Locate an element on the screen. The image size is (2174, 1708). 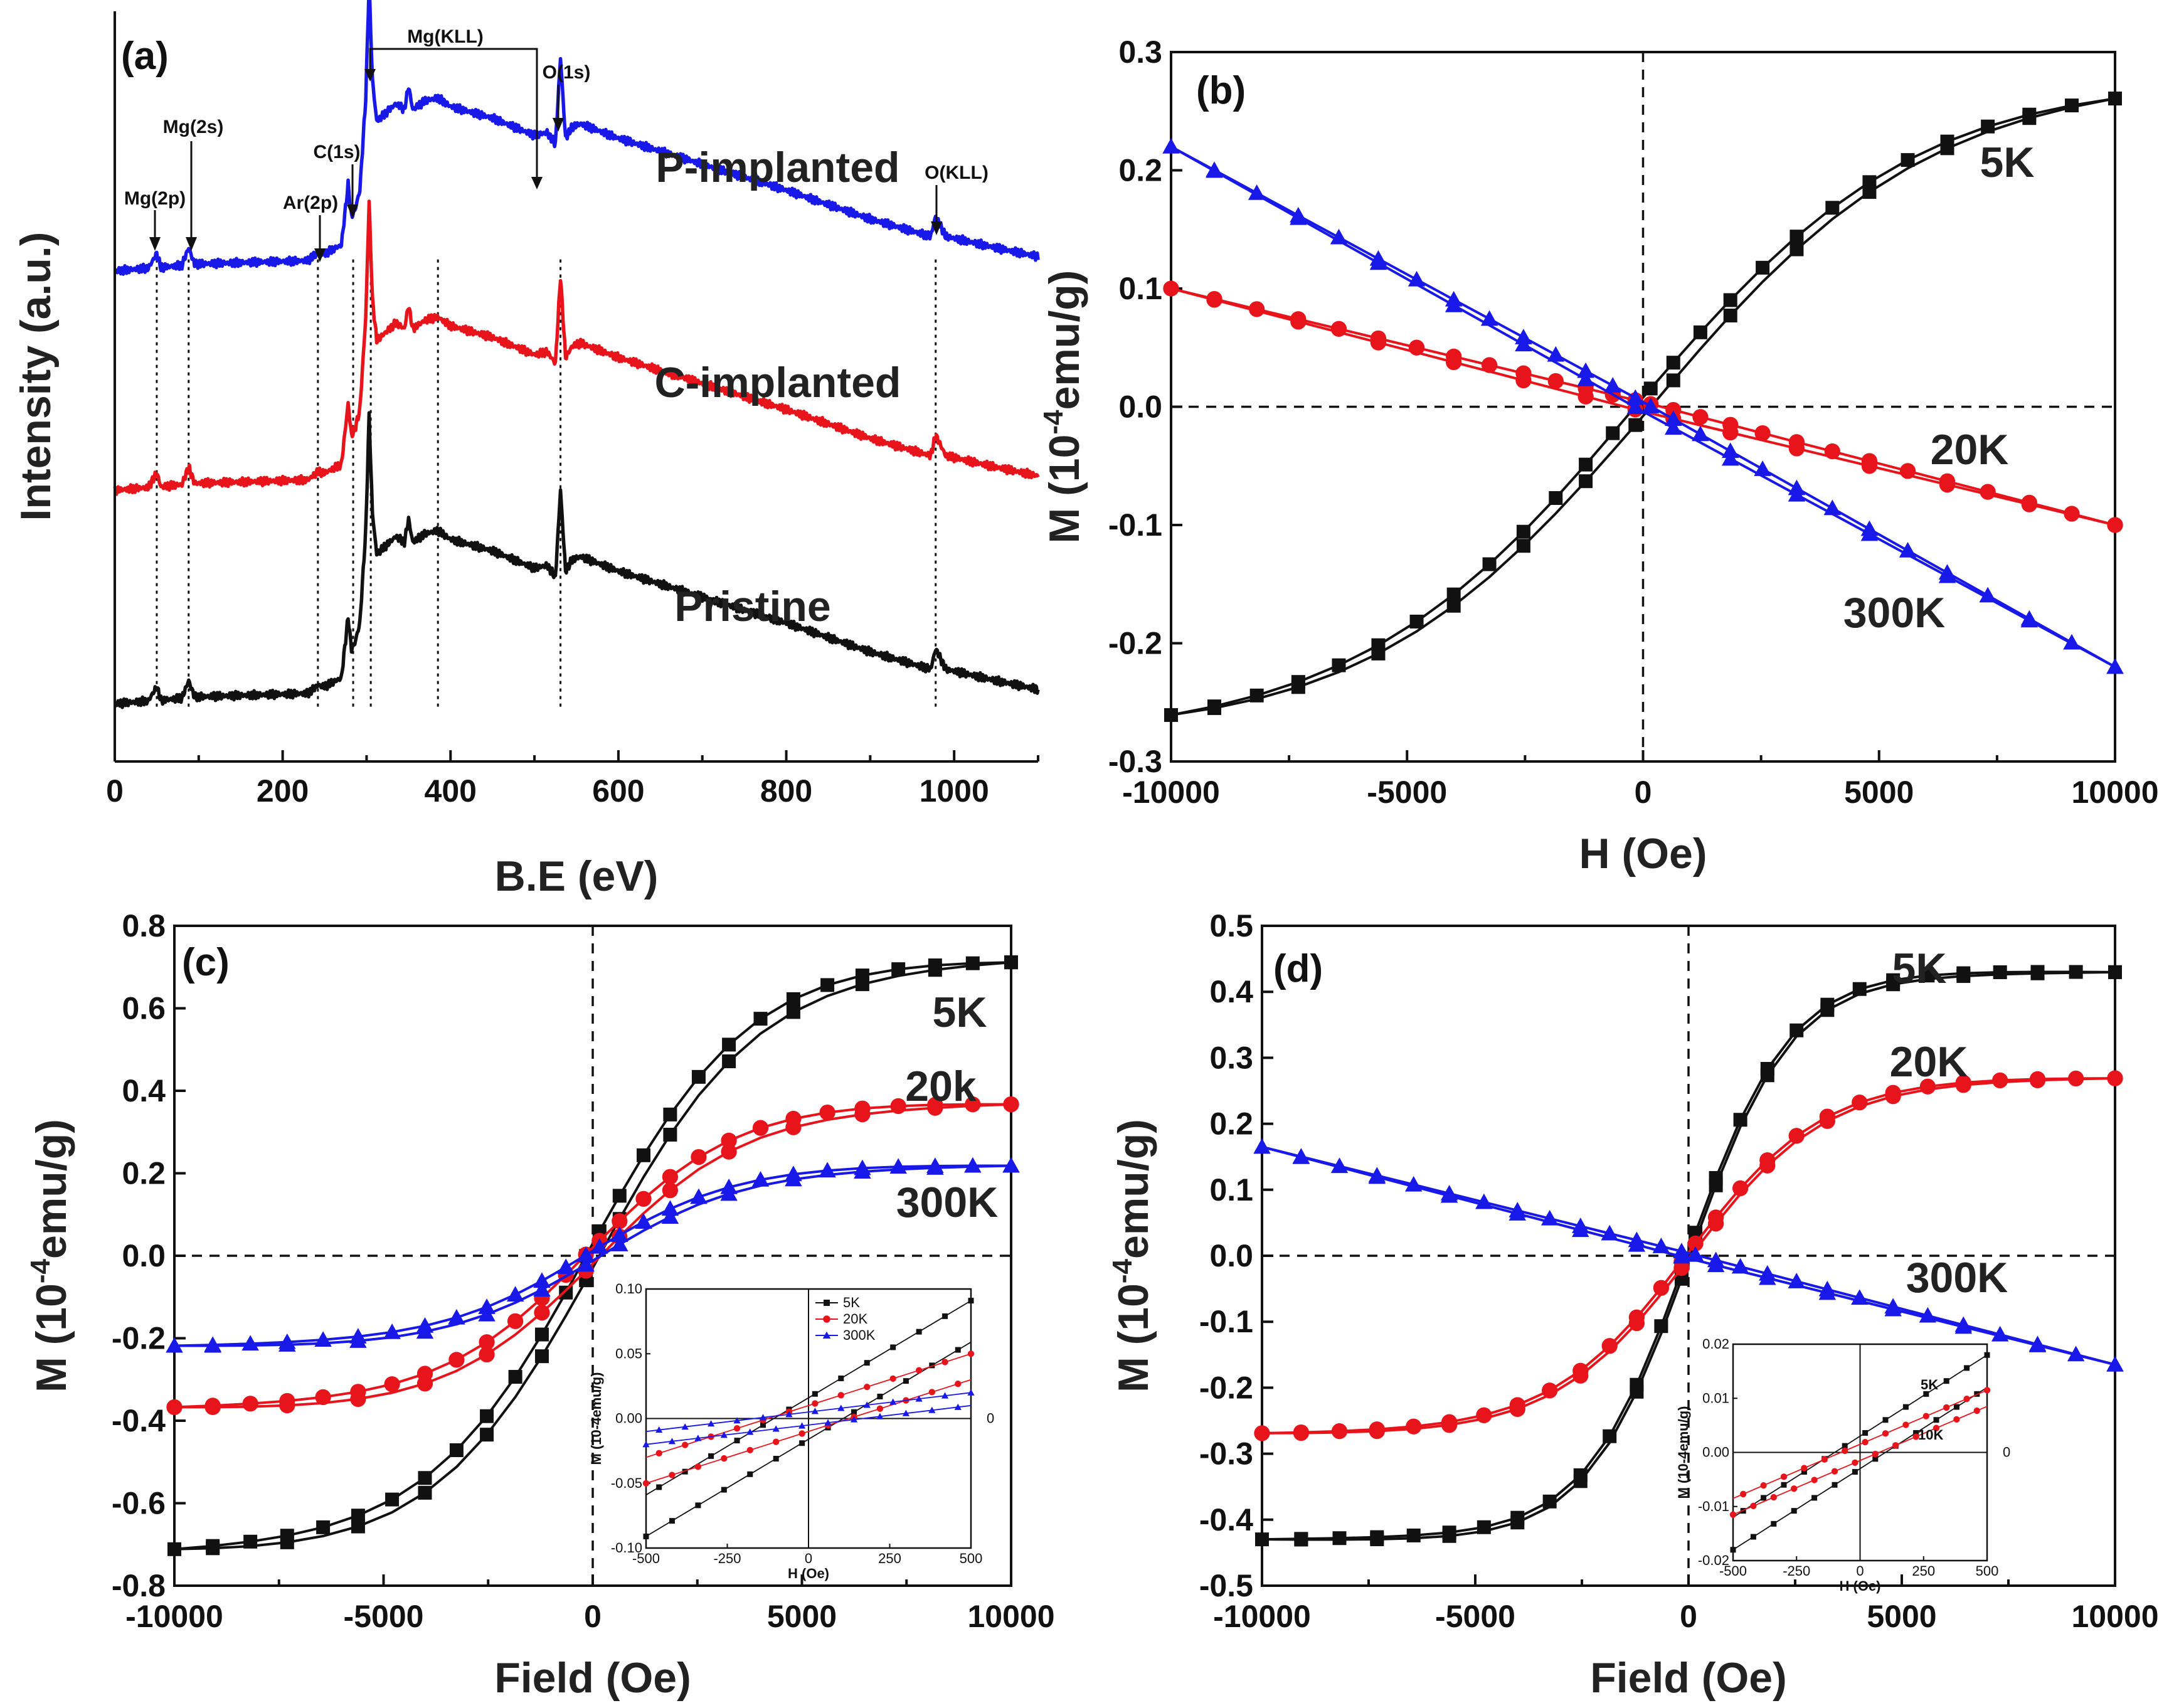
peak-label-1: Mg(2s) is located at coordinates (193, 127).